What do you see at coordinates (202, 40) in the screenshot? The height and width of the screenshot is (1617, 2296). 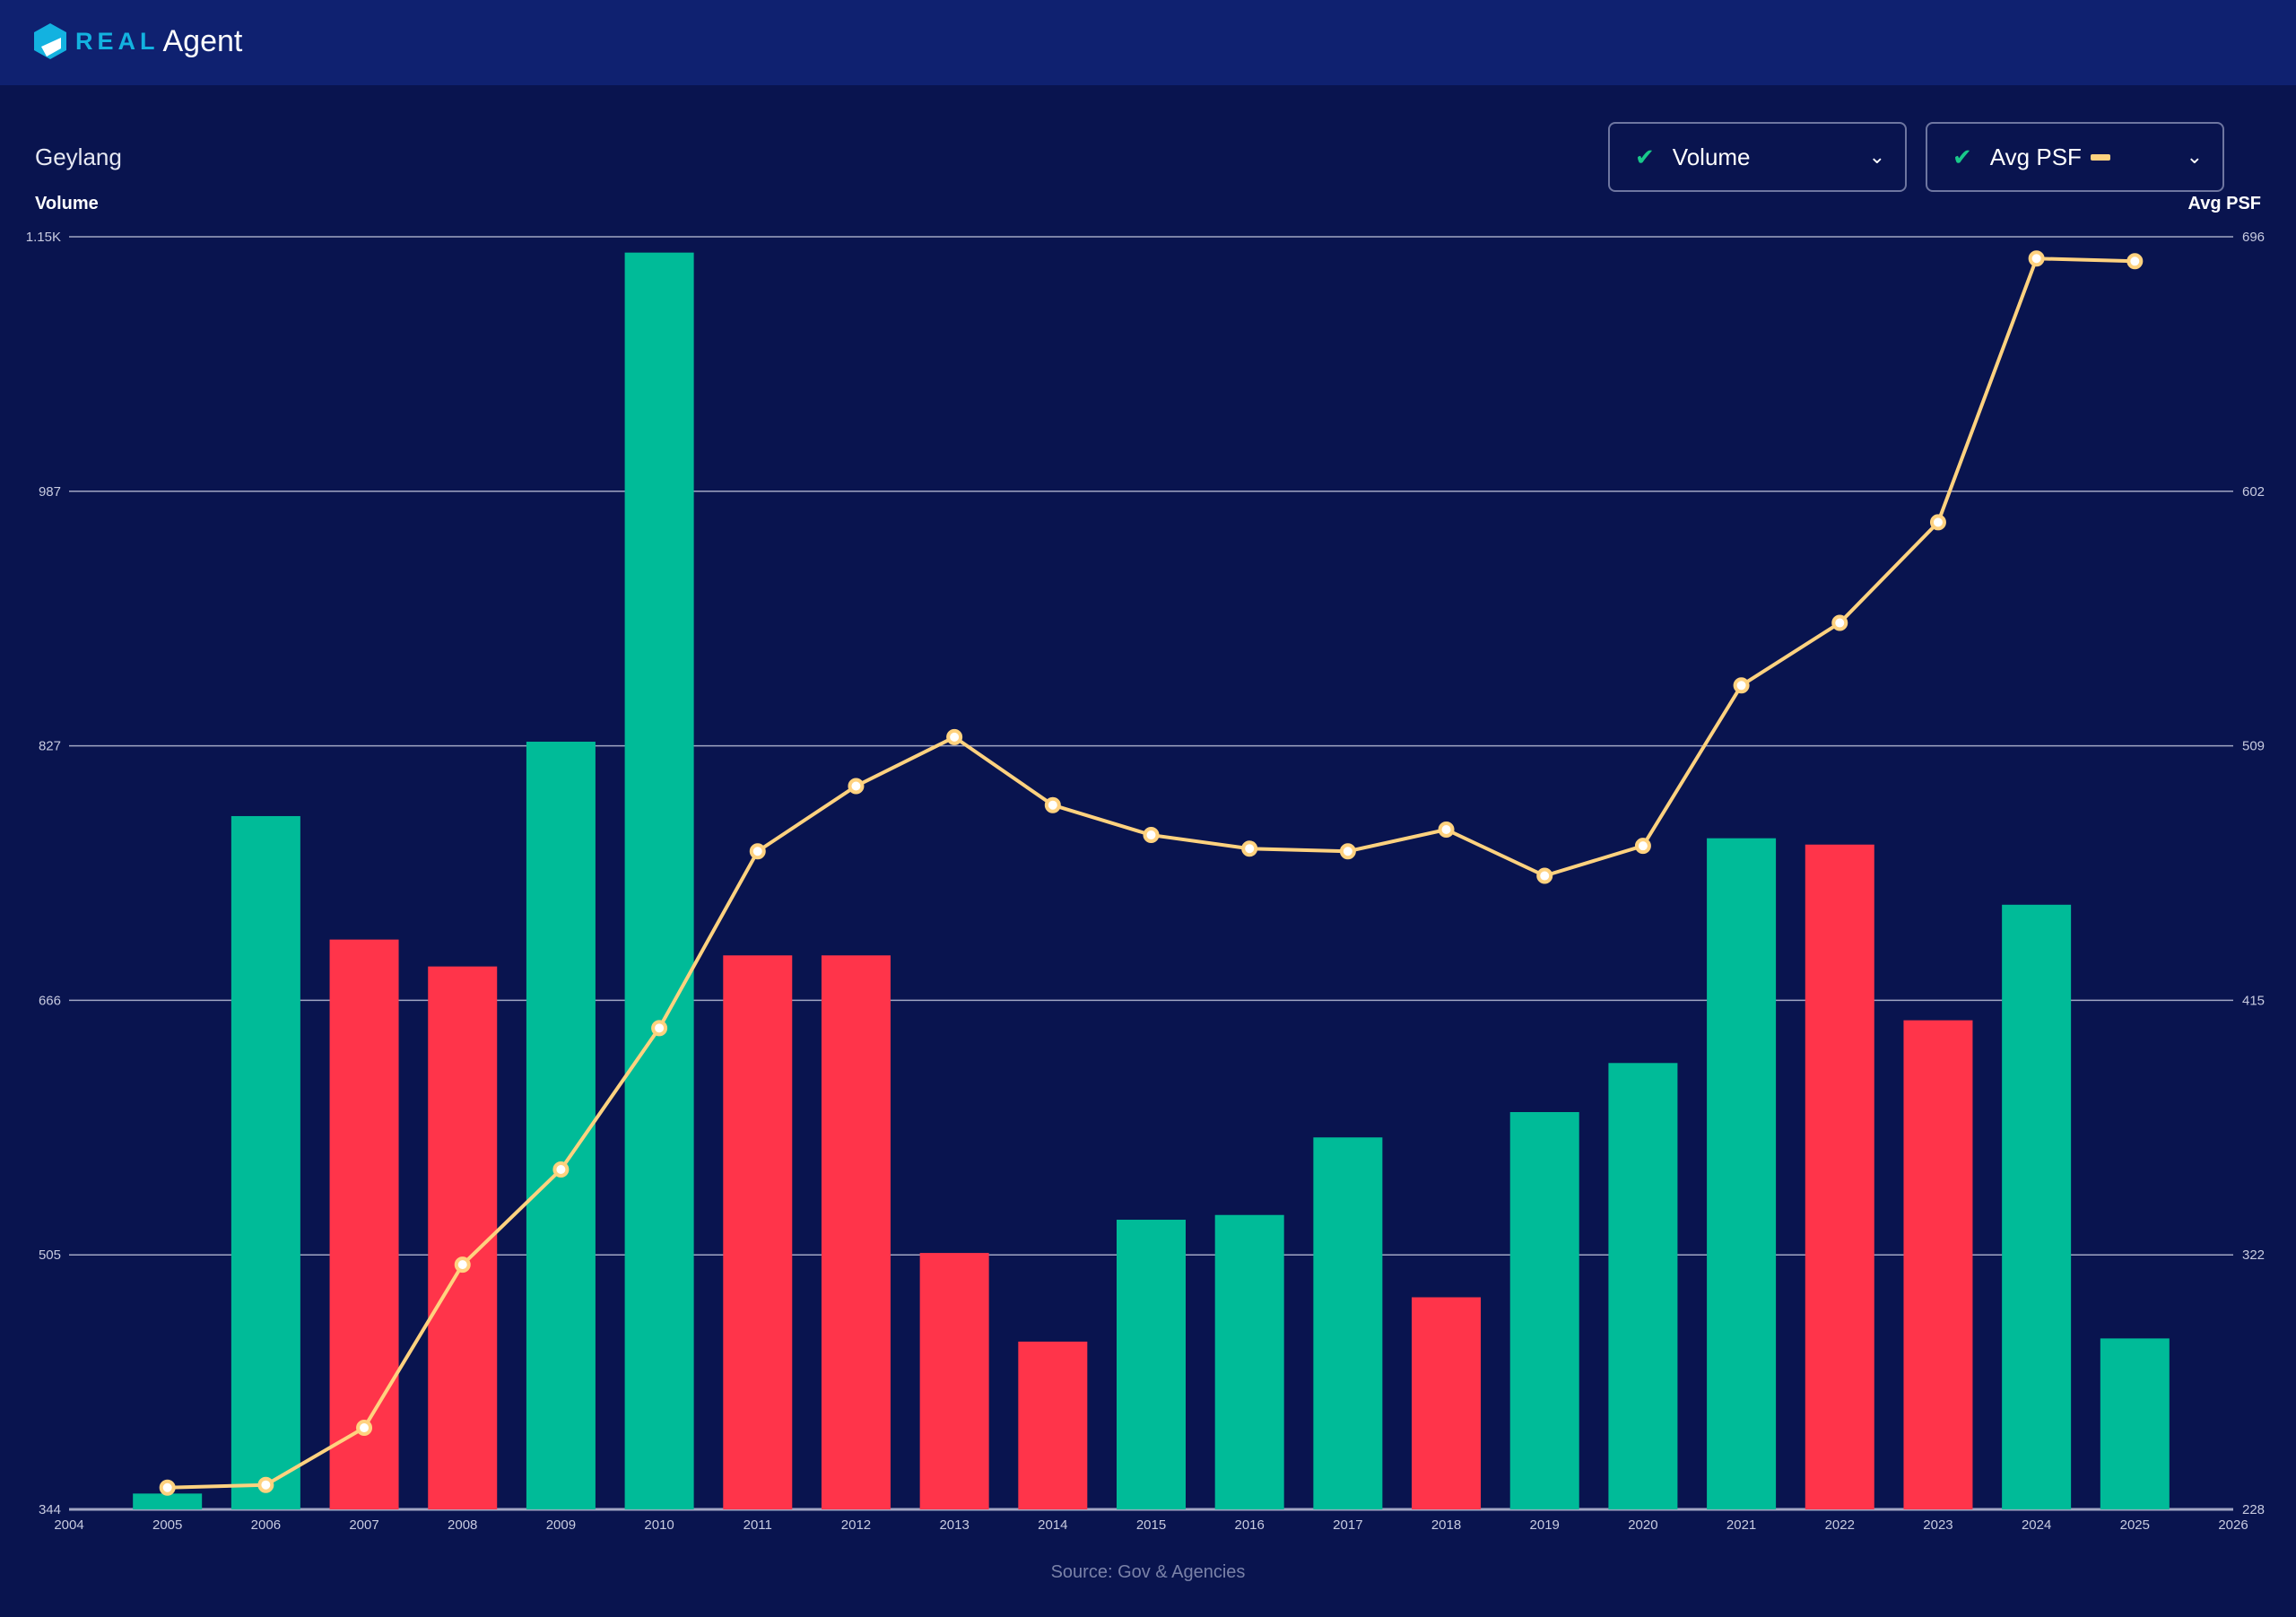 I see `logo-agent-text: Agent` at bounding box center [202, 40].